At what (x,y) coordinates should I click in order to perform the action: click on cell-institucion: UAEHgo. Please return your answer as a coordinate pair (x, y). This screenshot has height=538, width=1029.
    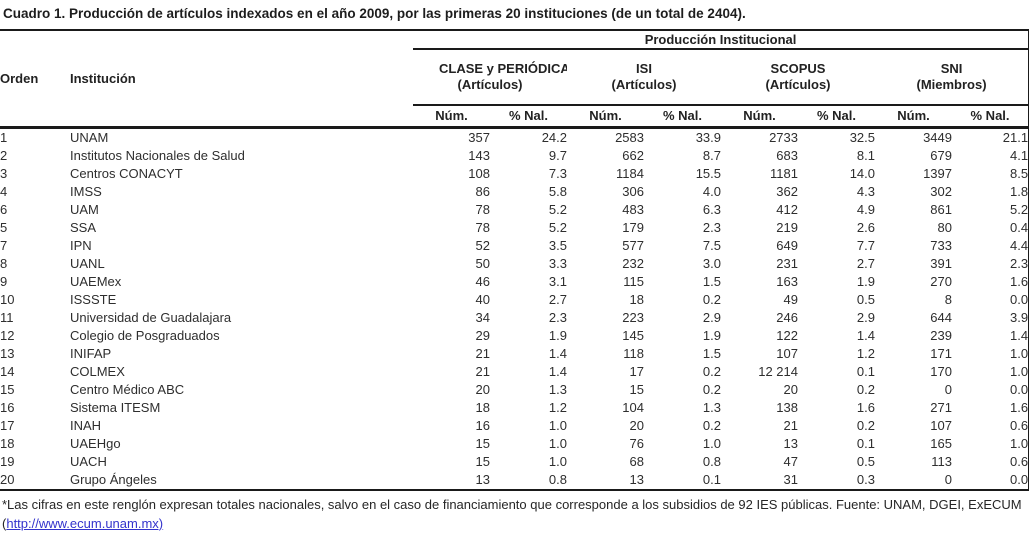
    Looking at the image, I should click on (95, 443).